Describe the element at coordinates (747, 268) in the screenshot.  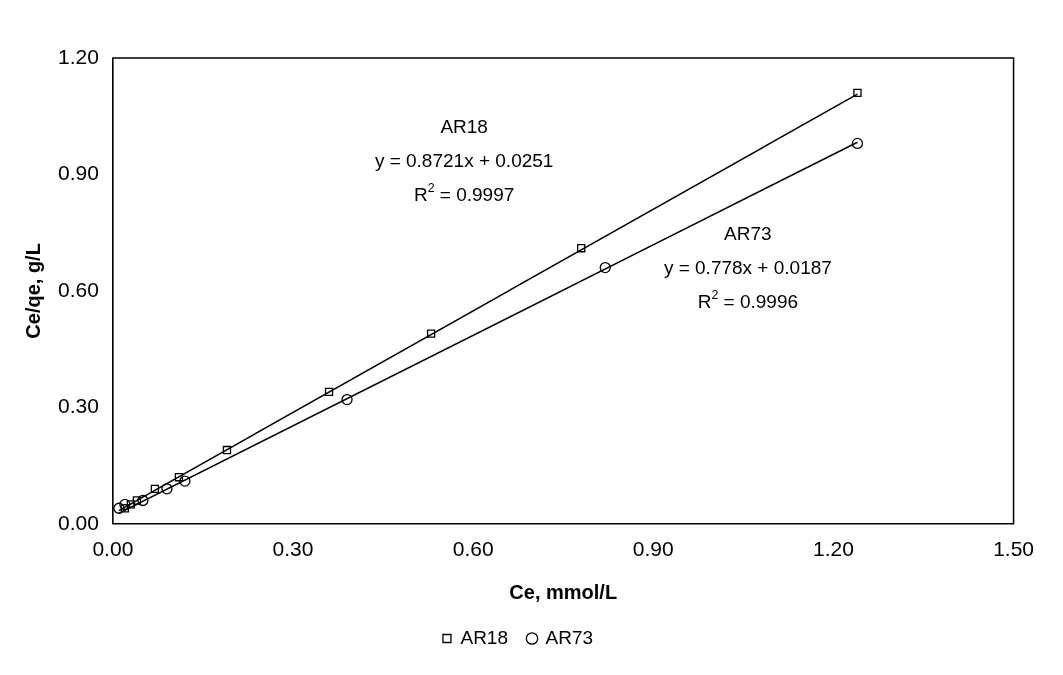
I see `annotation: y = 0.778x + 0.0187` at that location.